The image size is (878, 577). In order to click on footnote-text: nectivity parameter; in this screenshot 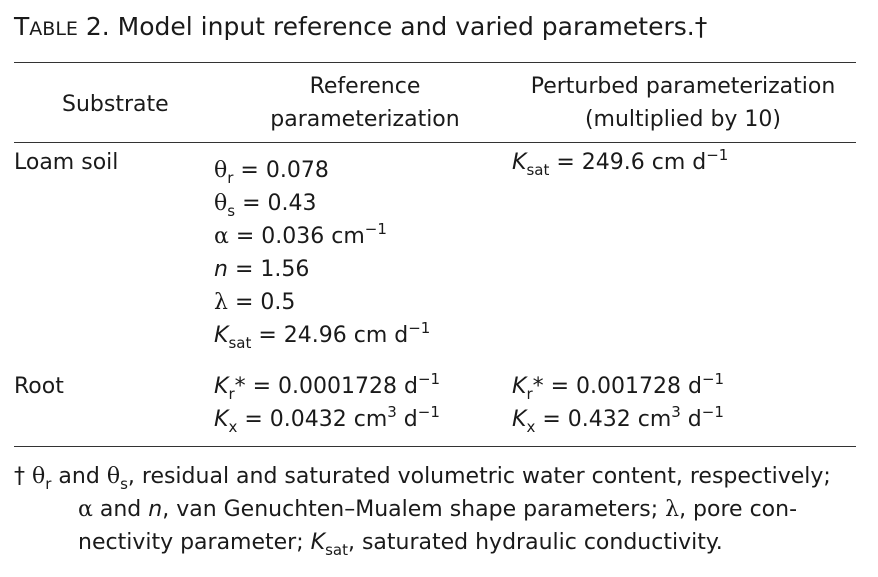, I will do `click(194, 542)`.